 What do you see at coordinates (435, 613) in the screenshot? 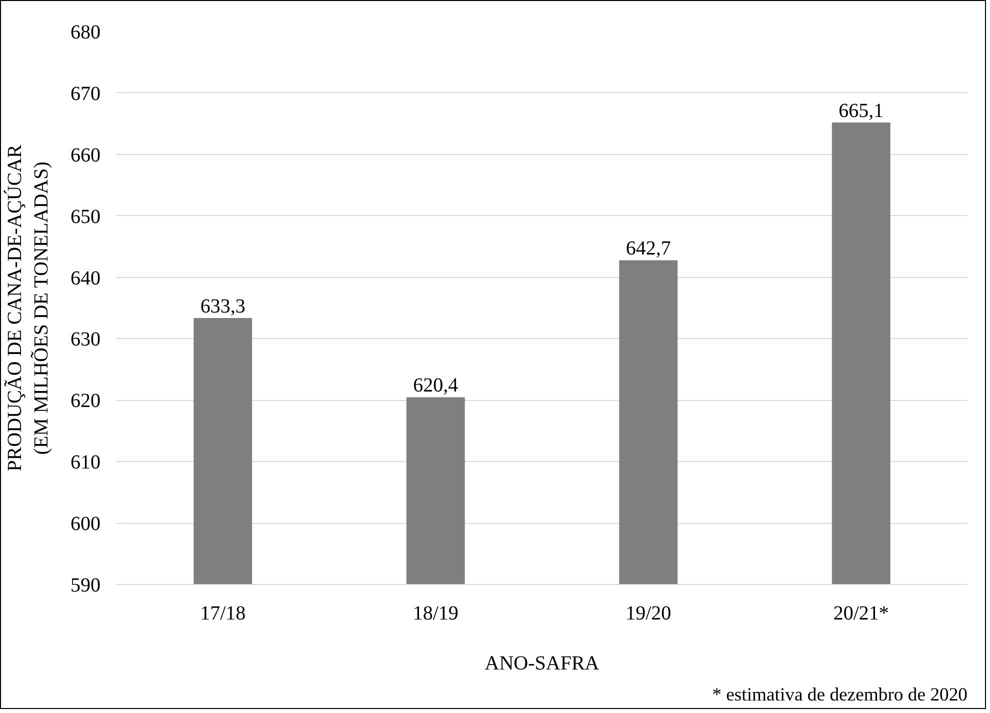
I see `x-tick-label: 18/19` at bounding box center [435, 613].